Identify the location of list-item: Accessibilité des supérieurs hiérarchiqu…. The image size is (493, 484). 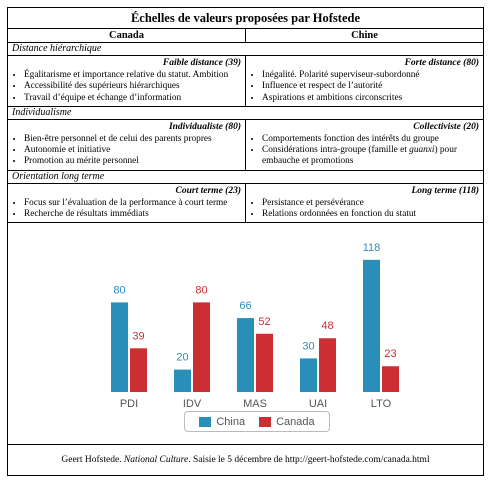
(132, 86).